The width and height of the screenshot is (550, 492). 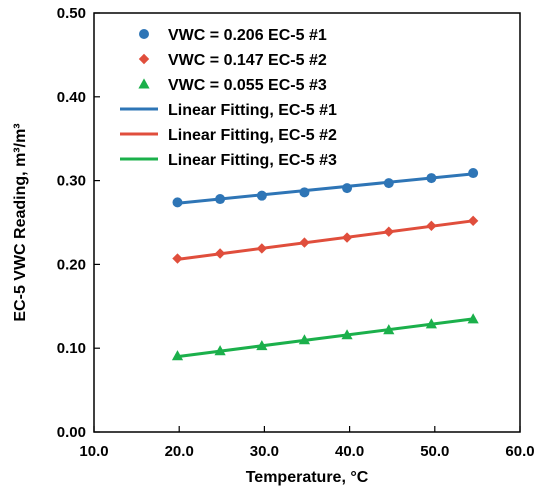 What do you see at coordinates (307, 477) in the screenshot?
I see `x-axis-title: Temperature, °C` at bounding box center [307, 477].